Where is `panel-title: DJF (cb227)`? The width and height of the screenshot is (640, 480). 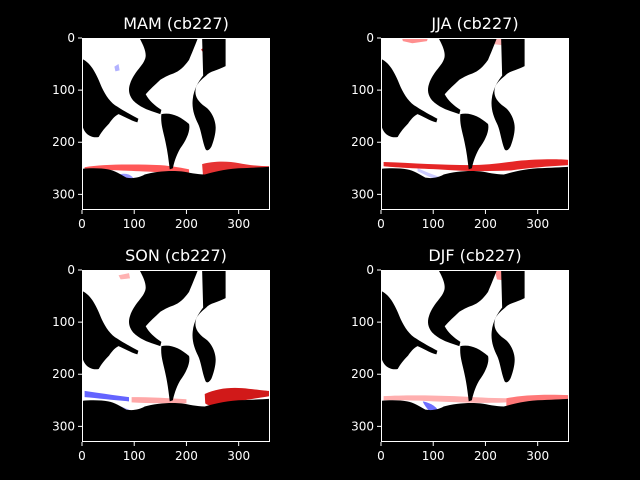
panel-title: DJF (cb227) is located at coordinates (474, 255).